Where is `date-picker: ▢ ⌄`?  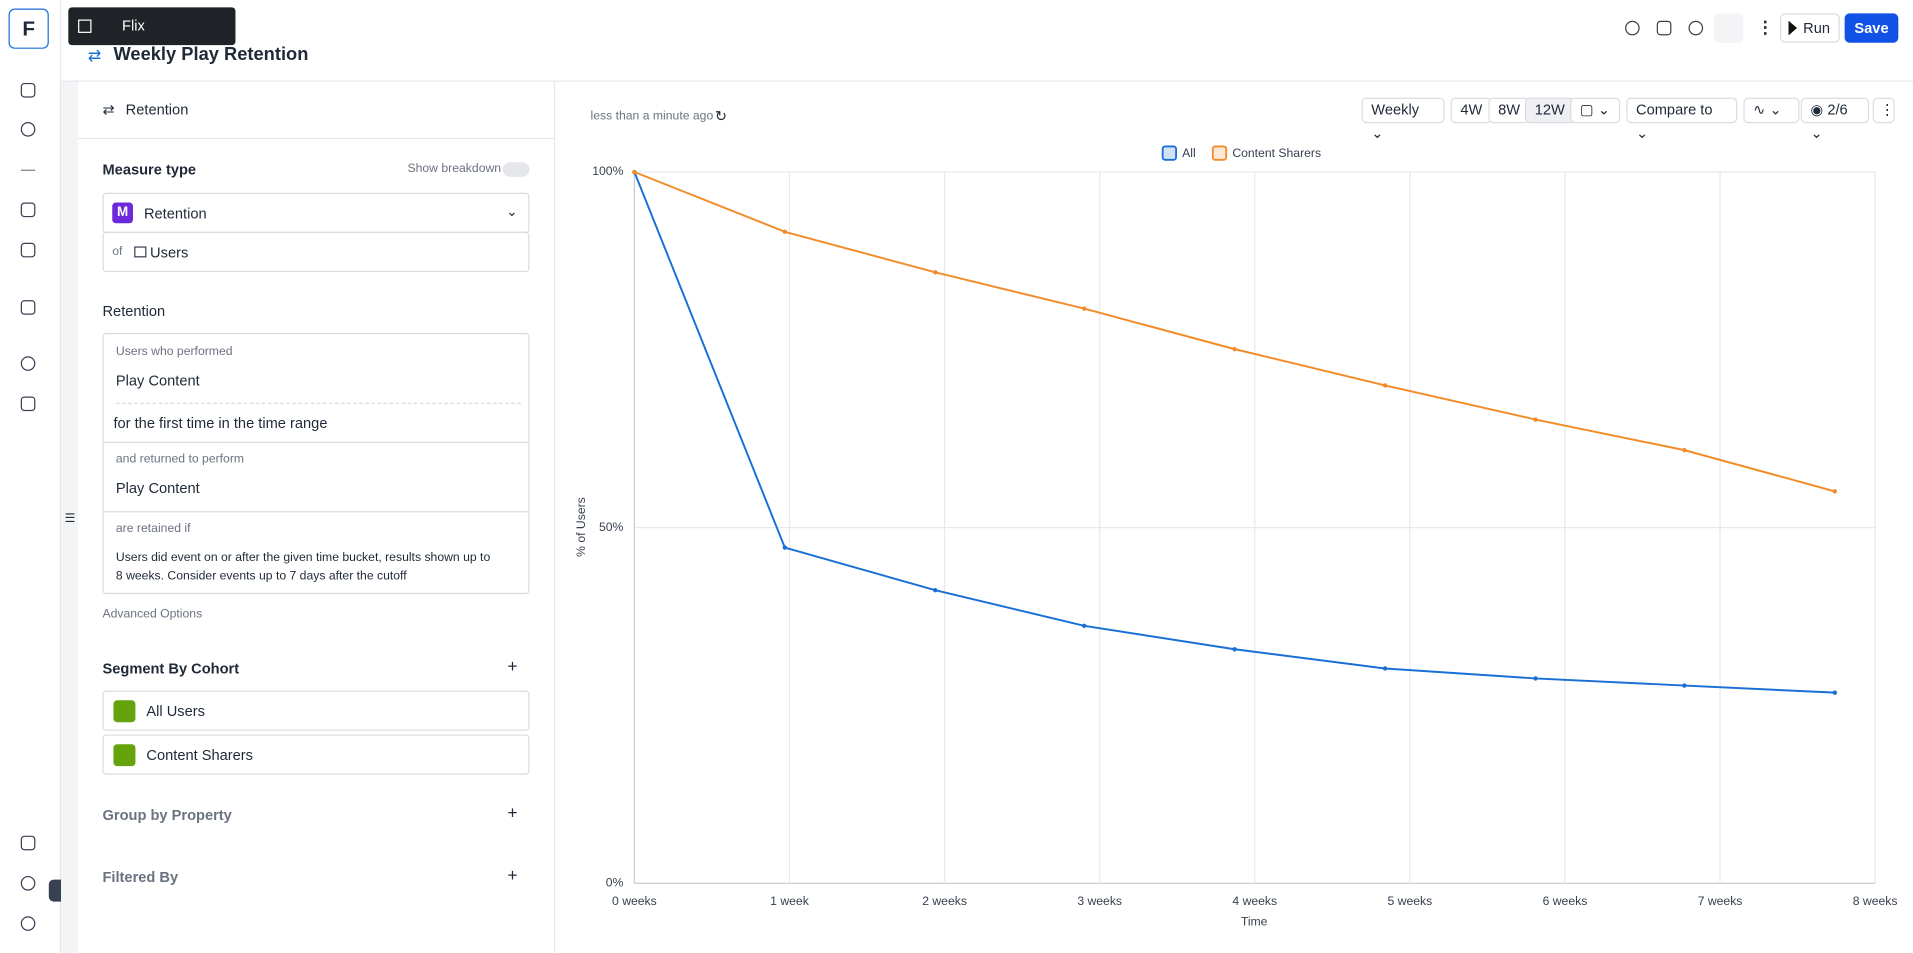
date-picker: ▢ ⌄ is located at coordinates (1595, 110).